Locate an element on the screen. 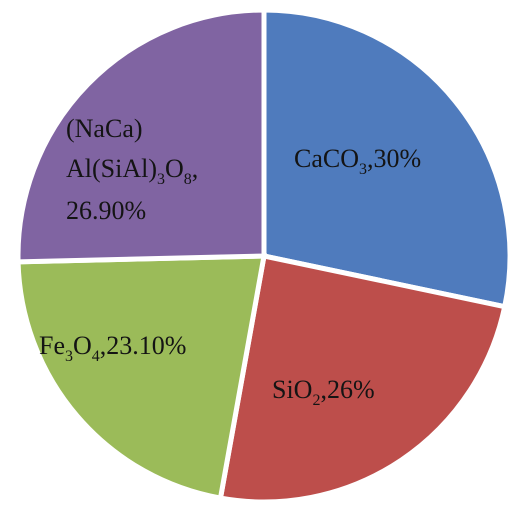 This screenshot has width=531, height=507. slice-label-fe3o4: Fe3O4,23.10% is located at coordinates (112, 348).